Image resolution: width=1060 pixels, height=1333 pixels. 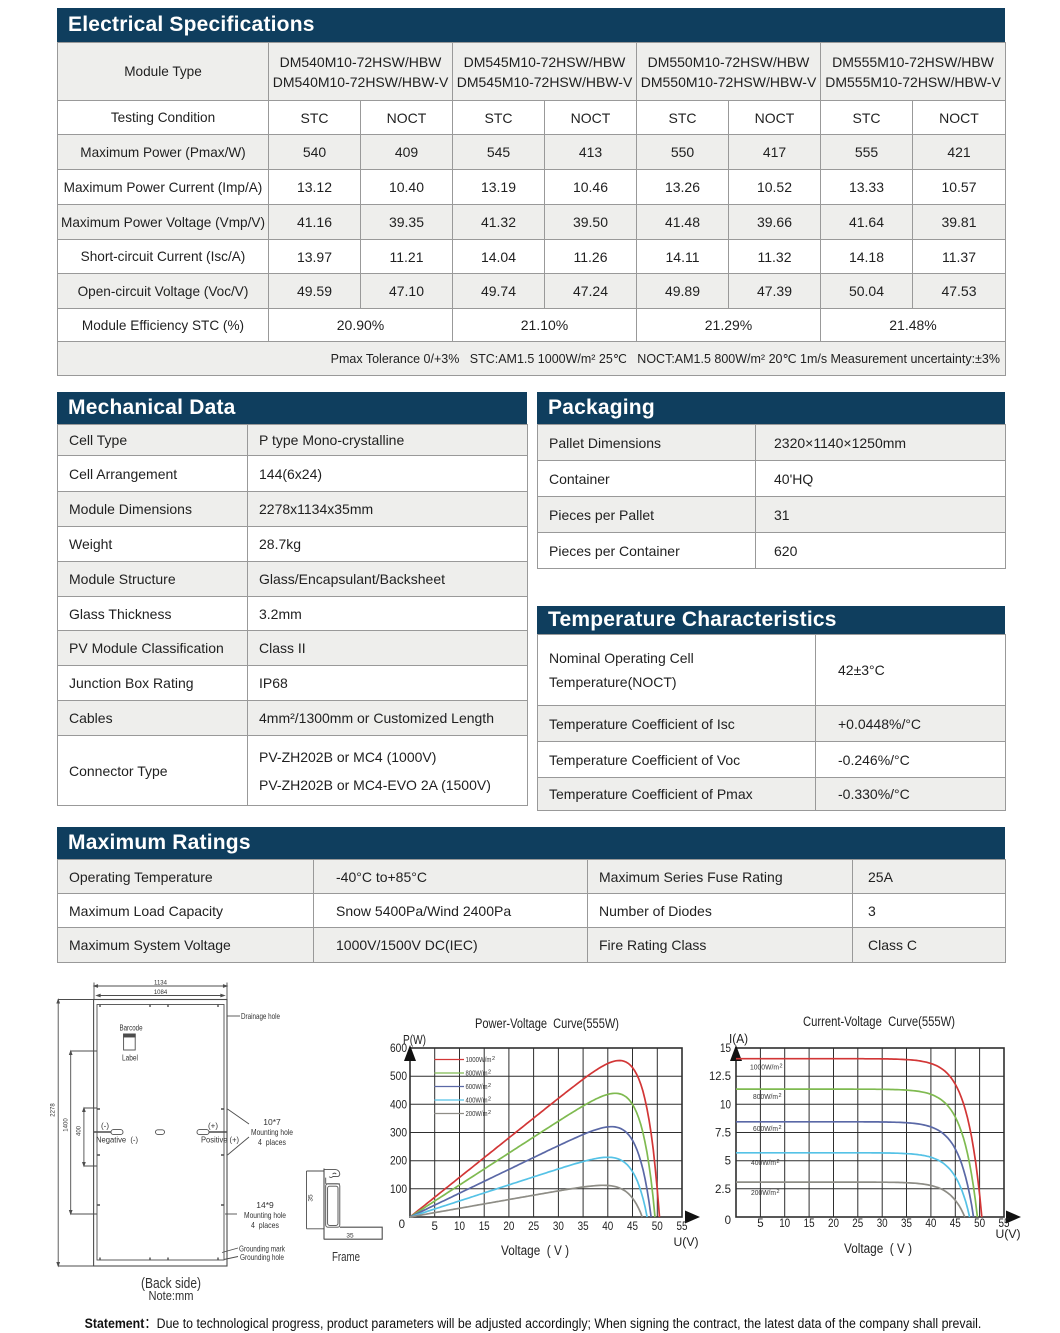 What do you see at coordinates (171, 1296) in the screenshot?
I see `svg-text: Note:mm` at bounding box center [171, 1296].